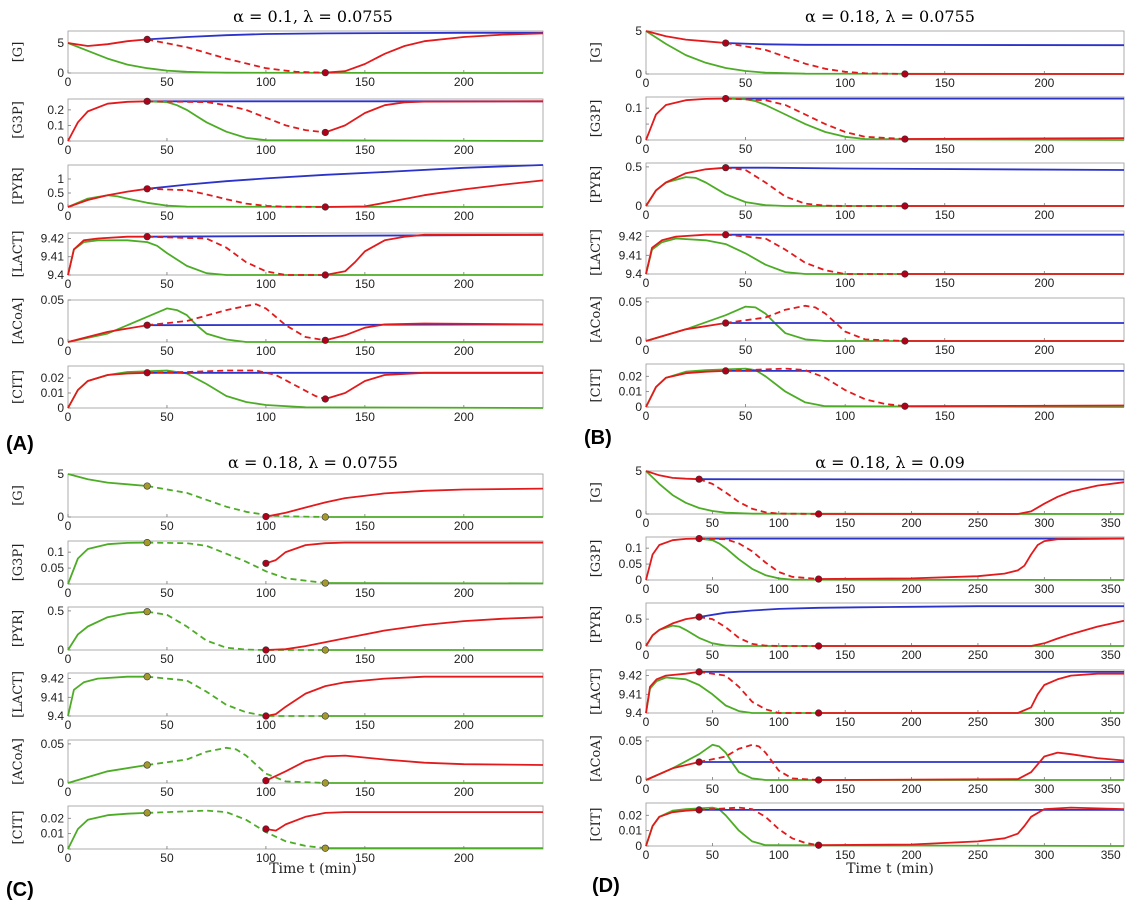 Image resolution: width=1128 pixels, height=903 pixels. What do you see at coordinates (53, 568) in the screenshot?
I see `panel-c-g3p-y-tick-label: 0.05` at bounding box center [53, 568].